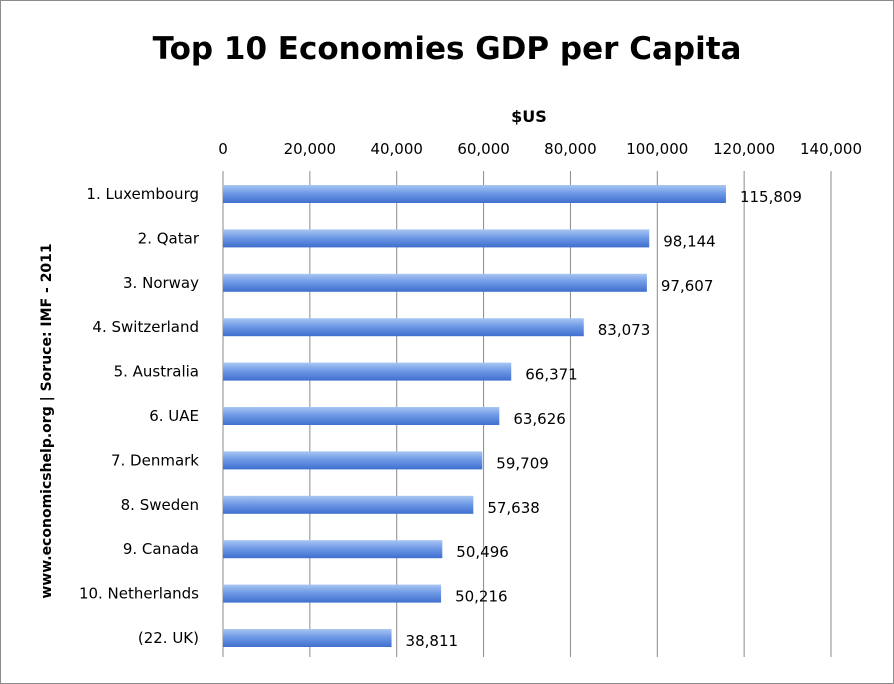 This screenshot has height=684, width=894. Describe the element at coordinates (139, 594) in the screenshot. I see `category-label: 10. Netherlands` at that location.